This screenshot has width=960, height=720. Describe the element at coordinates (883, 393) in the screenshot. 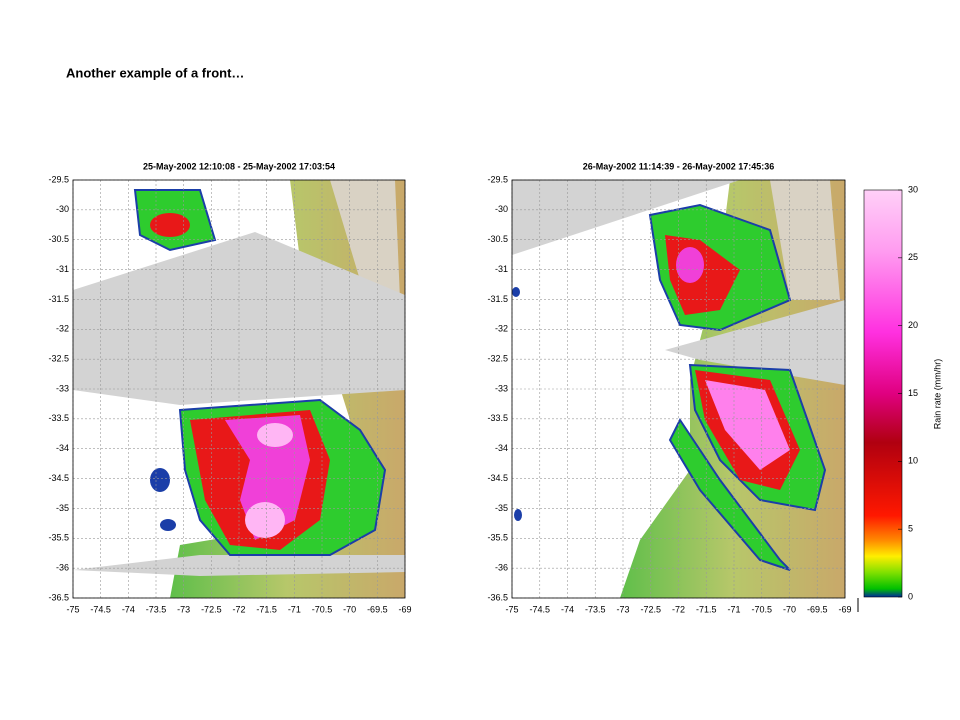

I see `colorbar` at that location.